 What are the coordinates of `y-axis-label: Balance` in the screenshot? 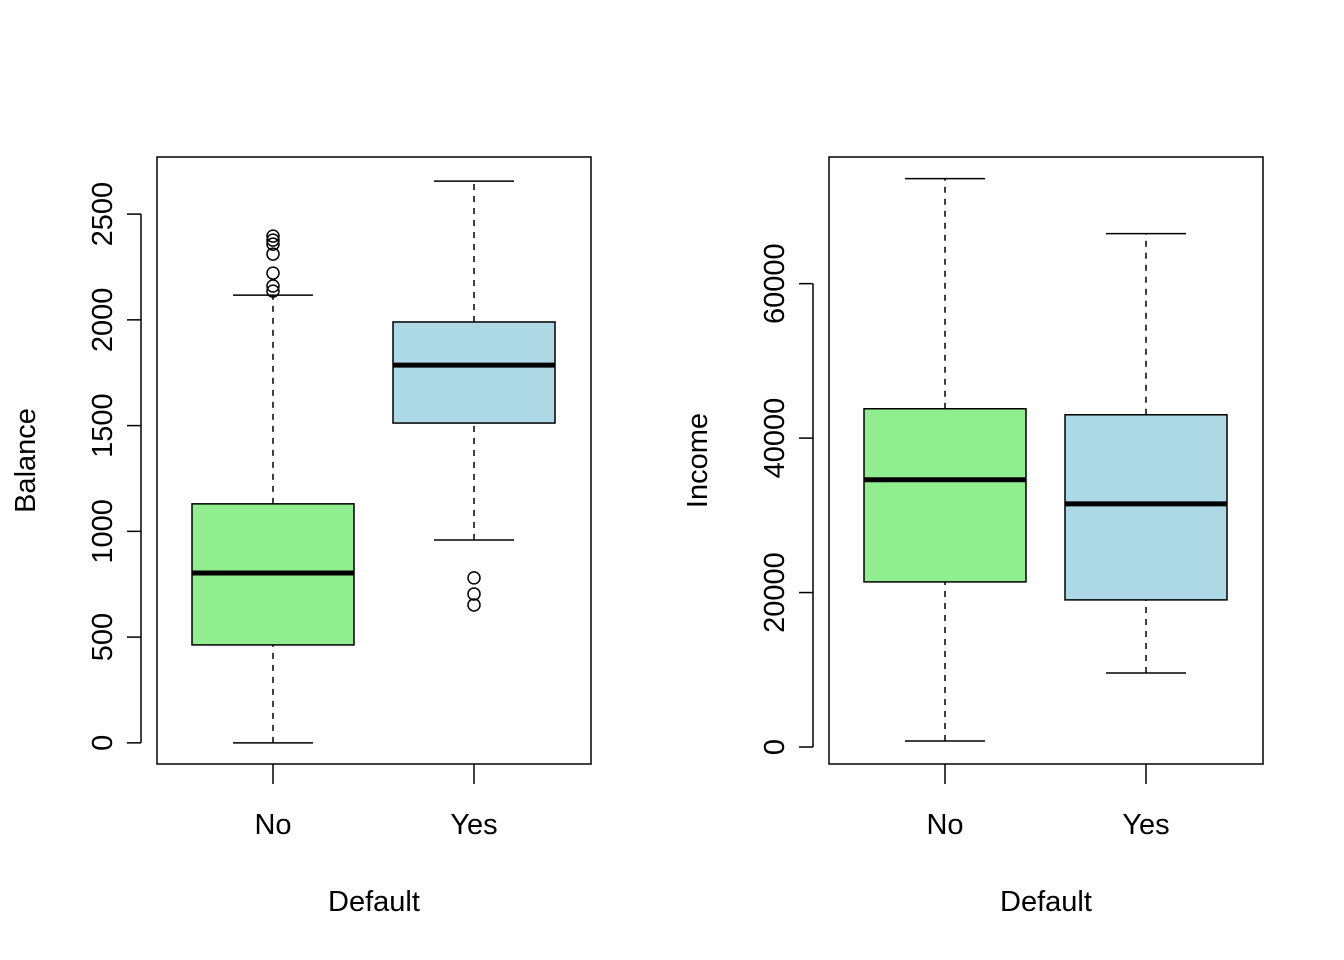 It's located at (26, 460).